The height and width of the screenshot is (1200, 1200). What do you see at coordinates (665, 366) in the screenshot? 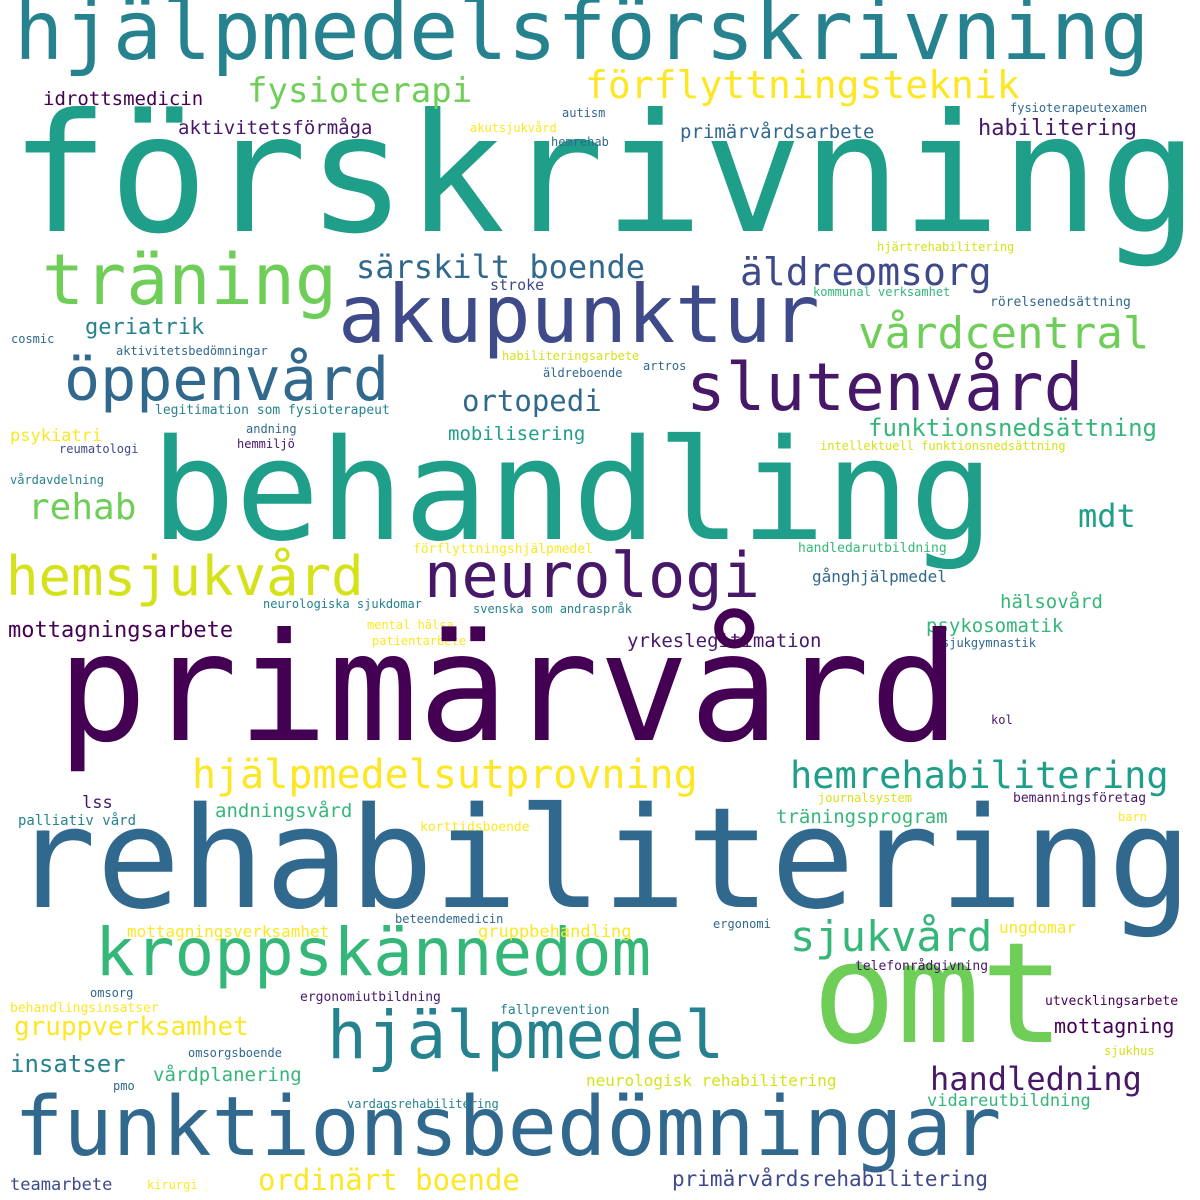
I see `word: artros` at bounding box center [665, 366].